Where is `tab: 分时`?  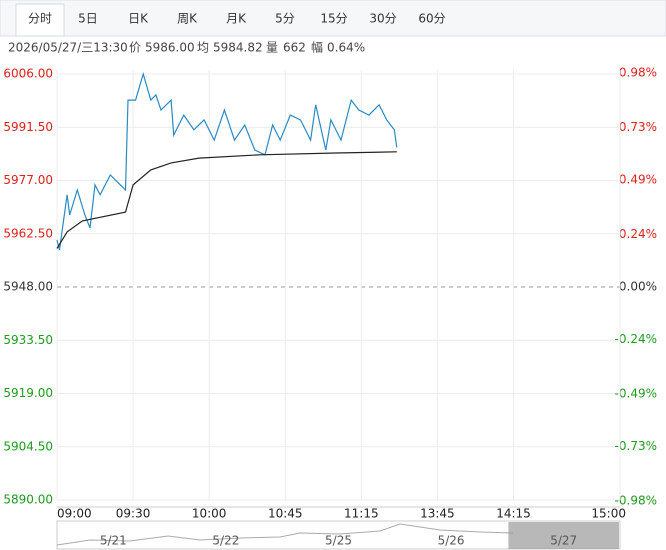 tab: 分时 is located at coordinates (40, 19).